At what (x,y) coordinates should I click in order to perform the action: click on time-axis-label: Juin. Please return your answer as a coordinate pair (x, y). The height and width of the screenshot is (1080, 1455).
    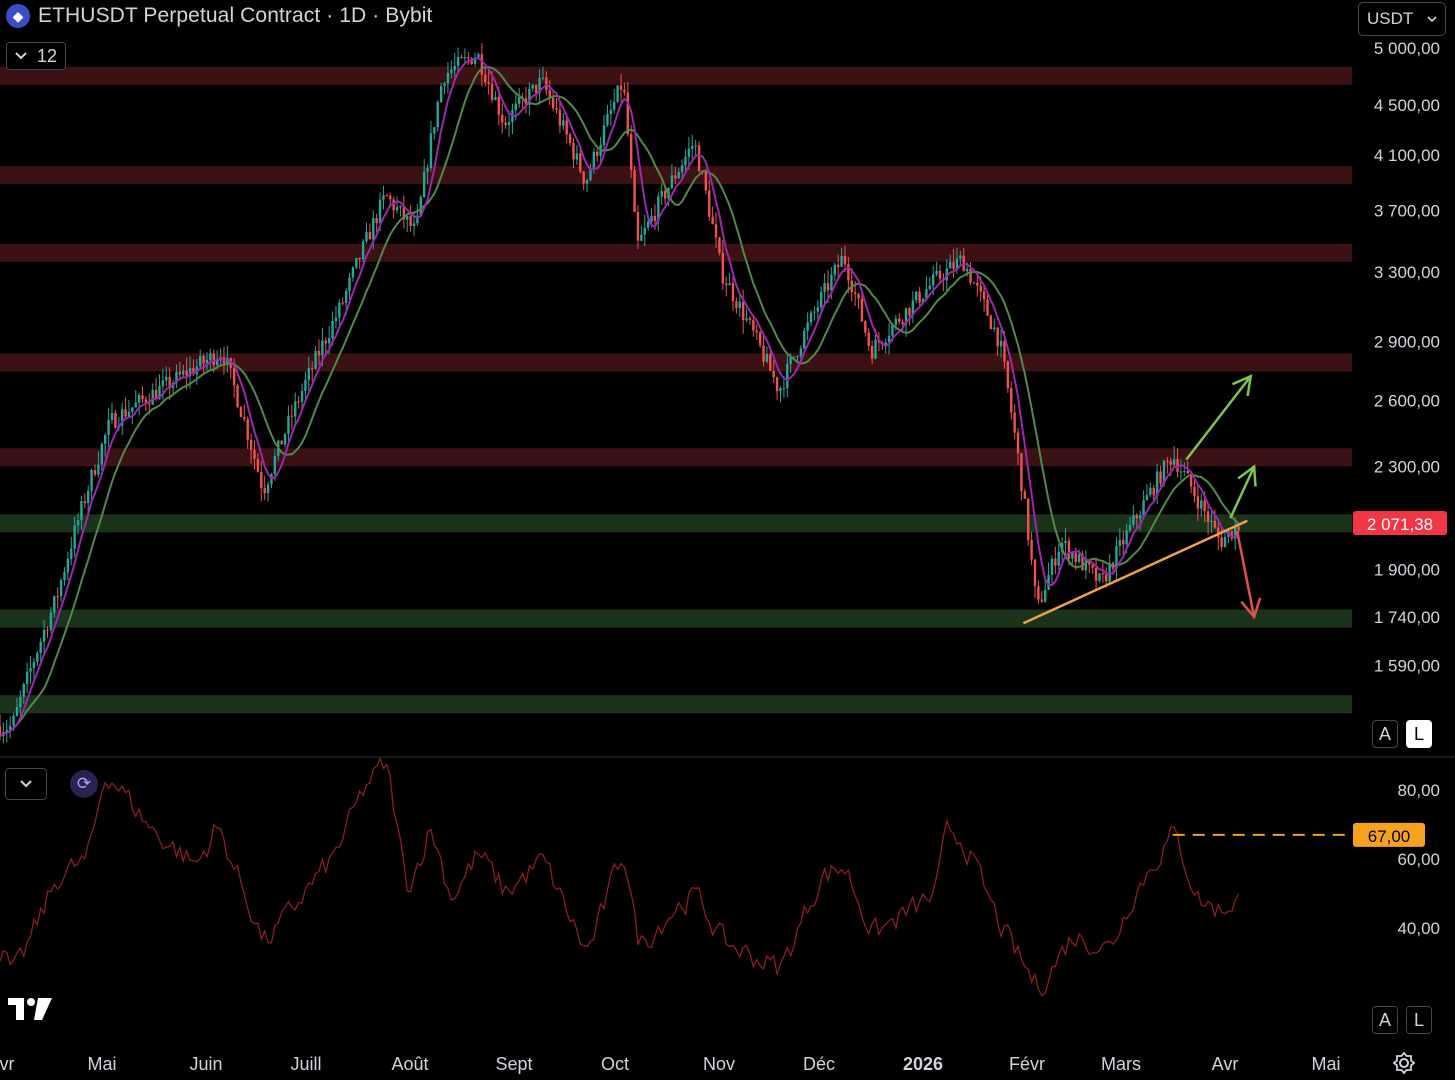
    Looking at the image, I should click on (205, 1064).